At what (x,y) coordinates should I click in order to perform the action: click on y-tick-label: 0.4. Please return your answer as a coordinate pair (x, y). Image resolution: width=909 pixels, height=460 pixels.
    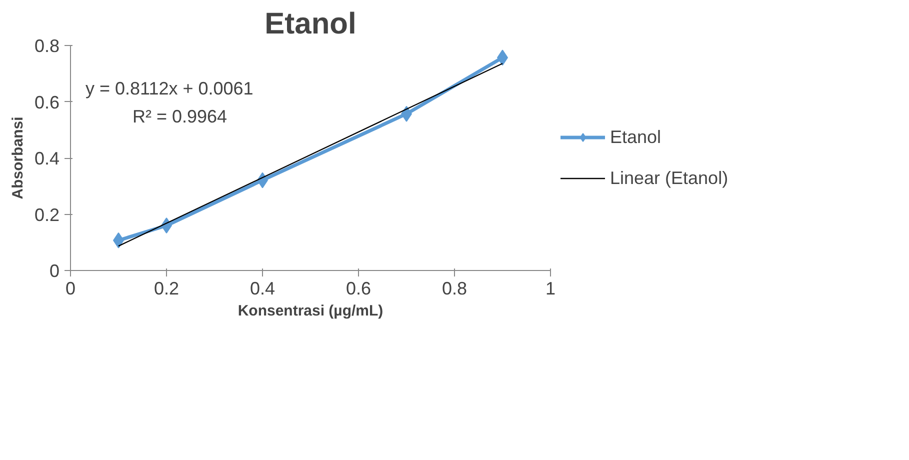
    Looking at the image, I should click on (47, 158).